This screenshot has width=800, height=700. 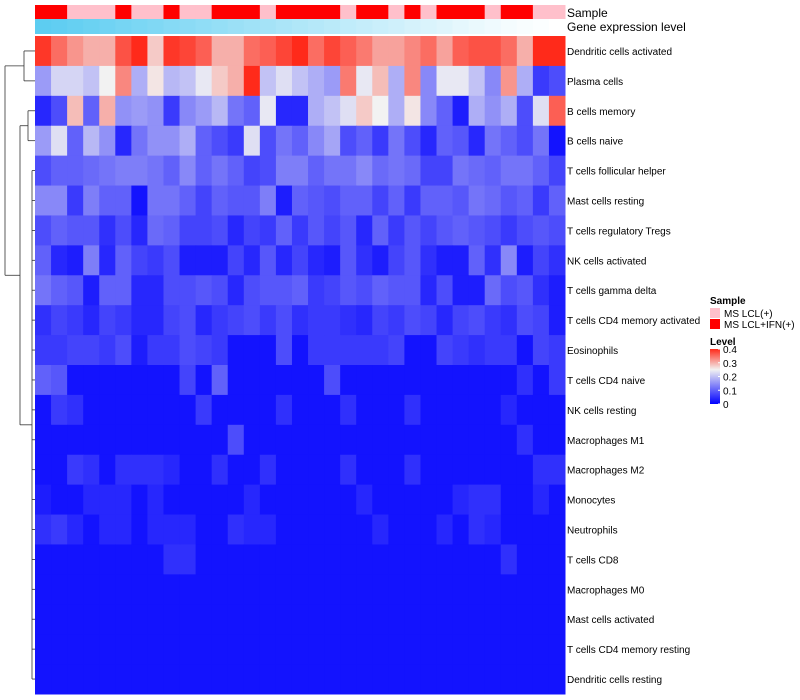 What do you see at coordinates (619, 231) in the screenshot?
I see `row-label: T cells regulatory Tregs` at bounding box center [619, 231].